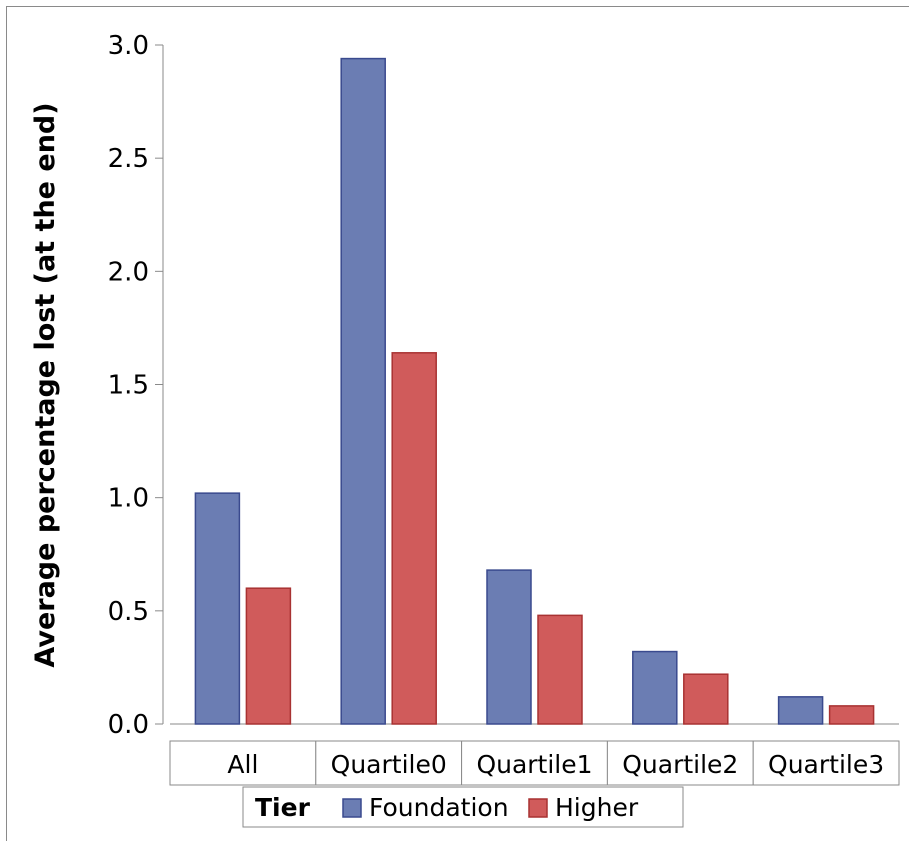 The image size is (909, 841). Describe the element at coordinates (128, 612) in the screenshot. I see `y-tick-label: 0.5` at that location.